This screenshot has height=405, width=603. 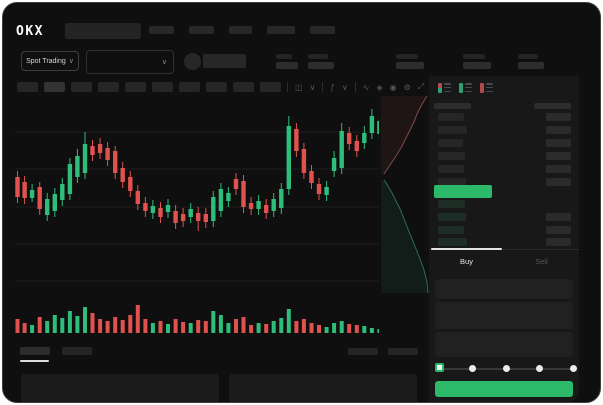 I want to click on price-input, so click(x=504, y=289).